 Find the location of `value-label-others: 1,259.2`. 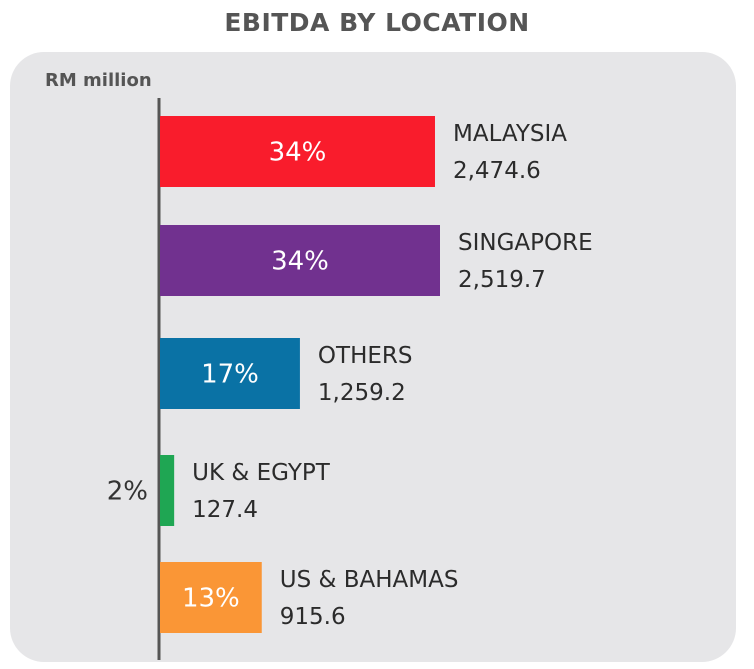

value-label-others: 1,259.2 is located at coordinates (362, 393).